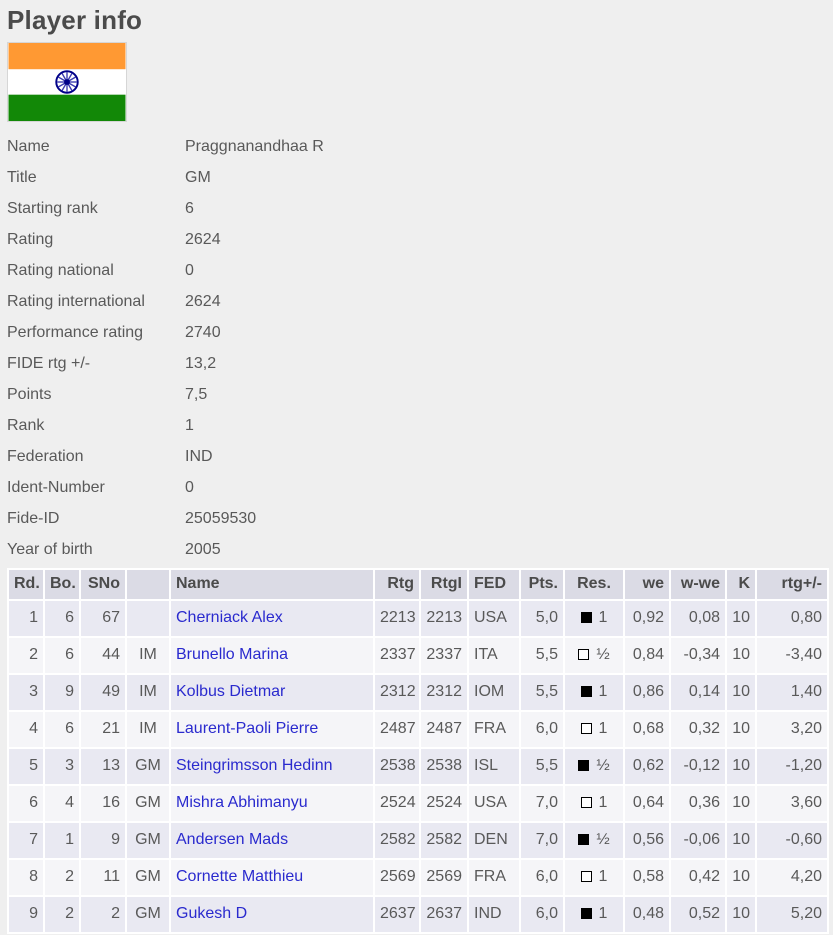  Describe the element at coordinates (418, 518) in the screenshot. I see `info-row: Fide-ID 25059530` at that location.